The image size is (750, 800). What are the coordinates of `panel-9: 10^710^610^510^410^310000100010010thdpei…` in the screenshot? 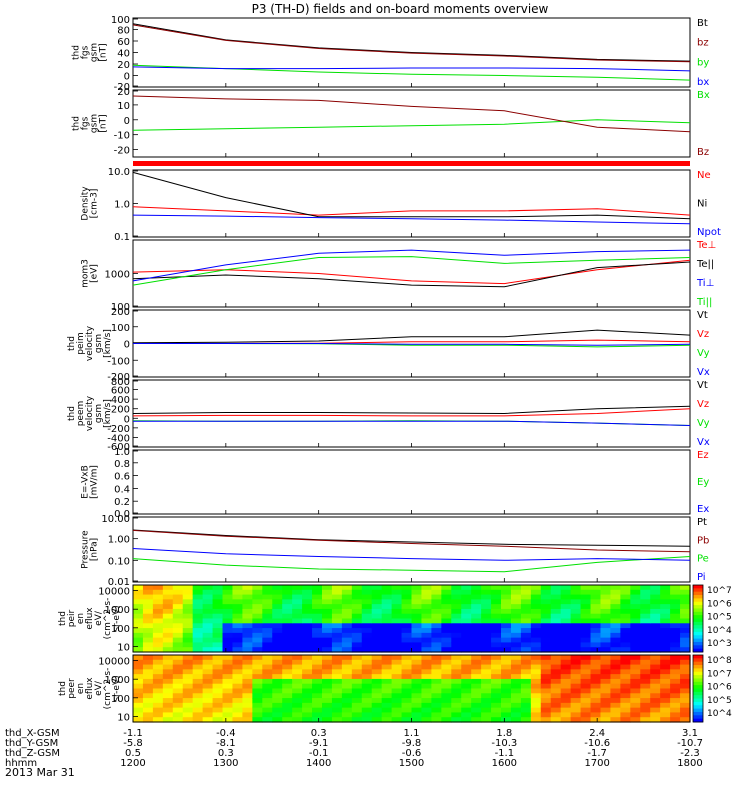 It's located at (395, 618).